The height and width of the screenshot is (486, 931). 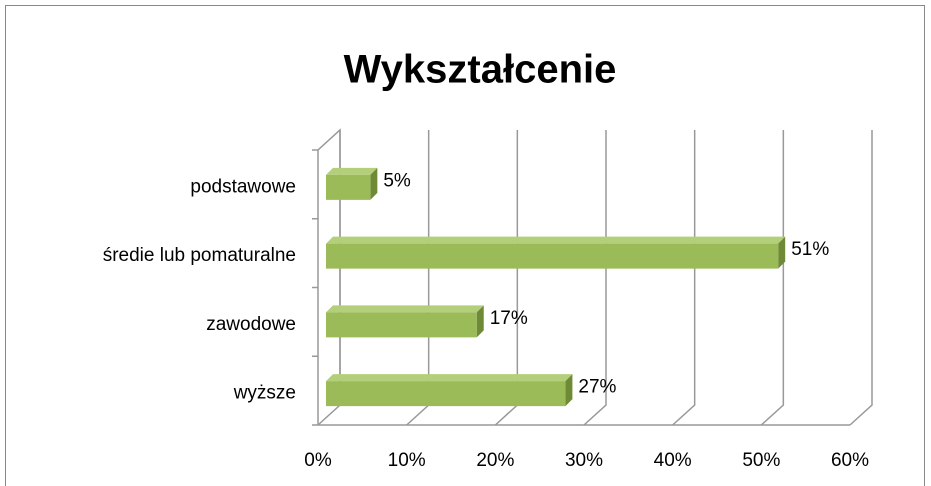 What do you see at coordinates (810, 249) in the screenshot?
I see `data-label: 51%` at bounding box center [810, 249].